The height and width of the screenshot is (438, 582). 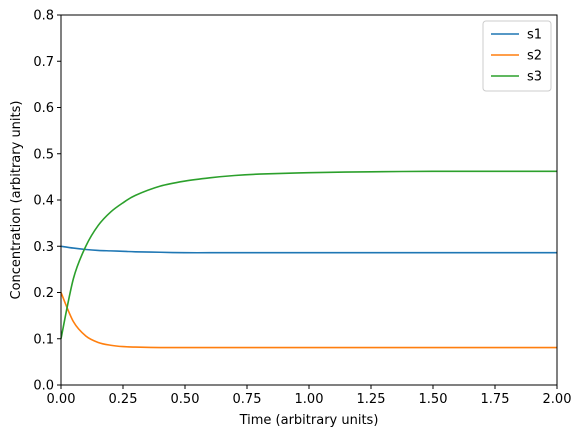 I want to click on x-tick-label: 0.75, so click(x=247, y=399).